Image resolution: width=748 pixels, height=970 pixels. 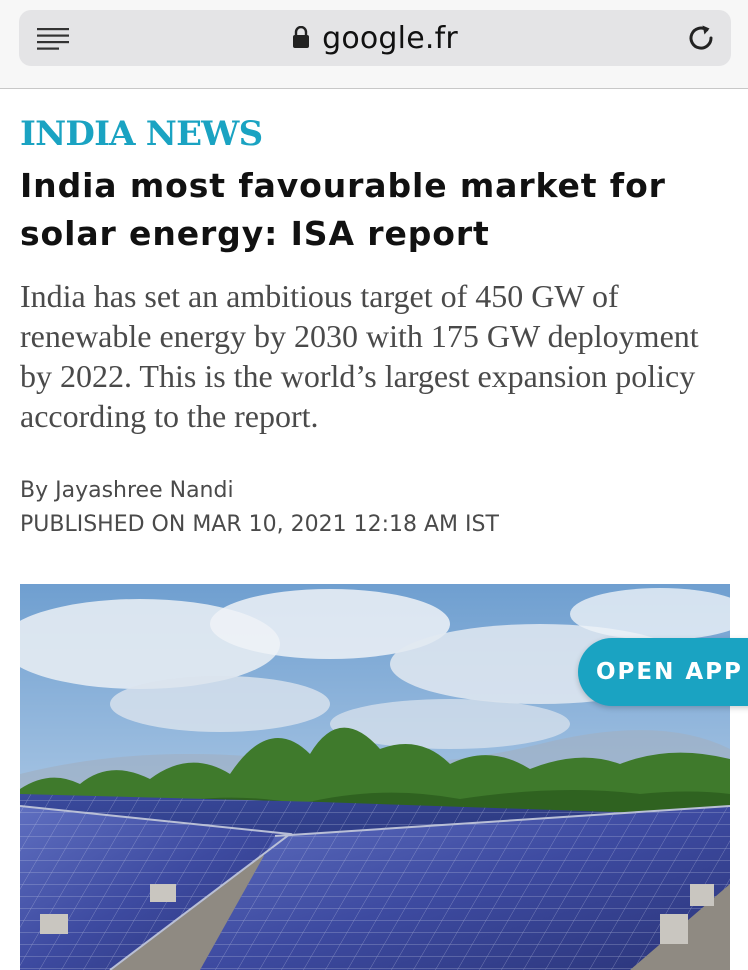 I want to click on url-text: google.fr, so click(x=390, y=38).